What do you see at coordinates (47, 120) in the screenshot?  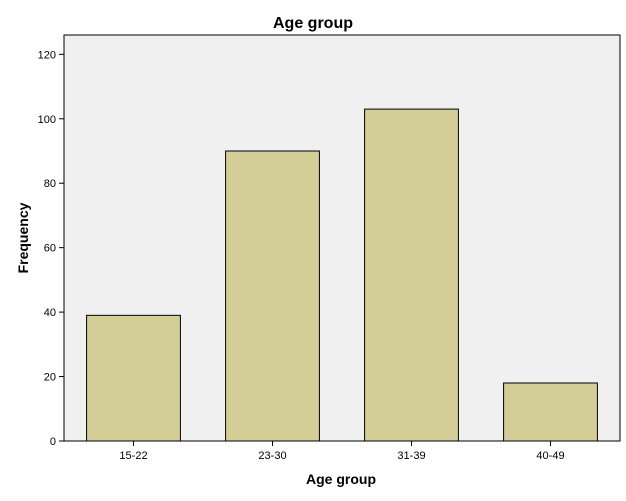 I see `y-tick-label-100: 100` at bounding box center [47, 120].